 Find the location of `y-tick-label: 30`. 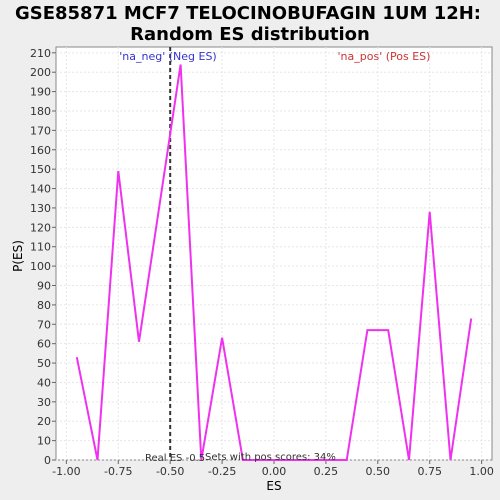

y-tick-label: 30 is located at coordinates (44, 402).